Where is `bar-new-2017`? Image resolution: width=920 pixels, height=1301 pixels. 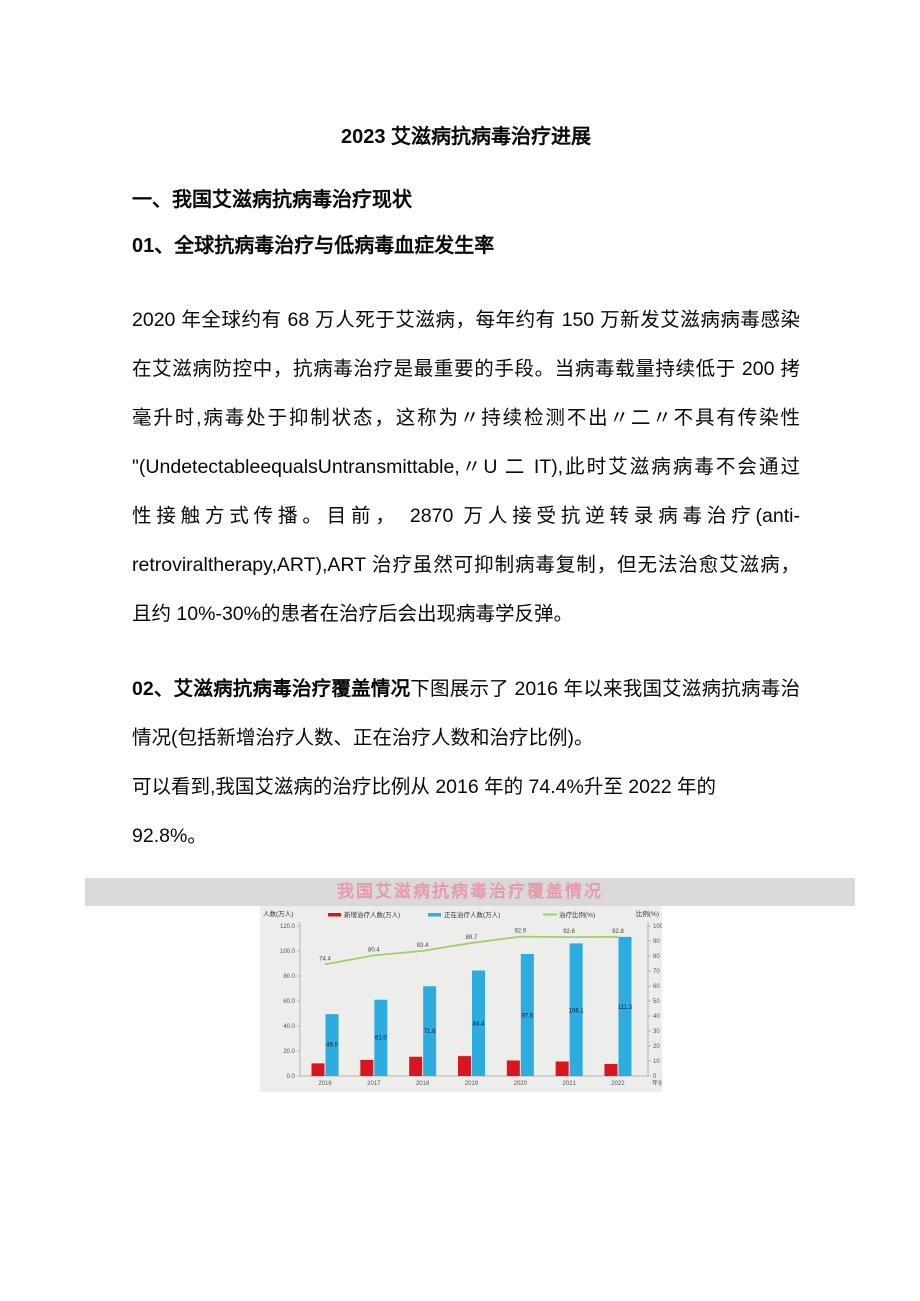
bar-new-2017 is located at coordinates (367, 1067).